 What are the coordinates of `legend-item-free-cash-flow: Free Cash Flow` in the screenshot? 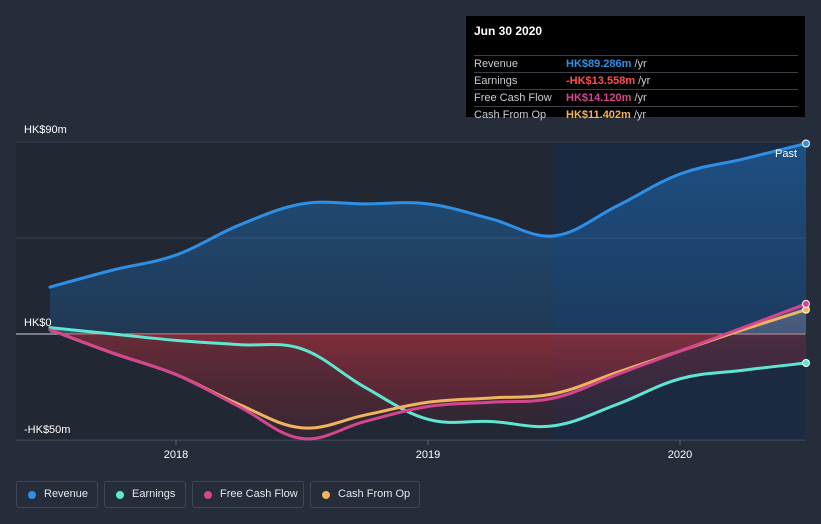 It's located at (248, 494).